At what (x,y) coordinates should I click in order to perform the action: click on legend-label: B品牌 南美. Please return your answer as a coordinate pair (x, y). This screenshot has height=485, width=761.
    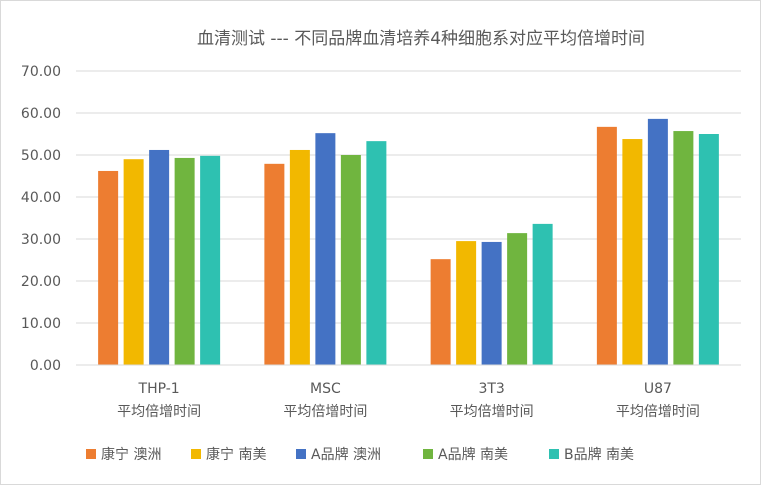
    Looking at the image, I should click on (599, 454).